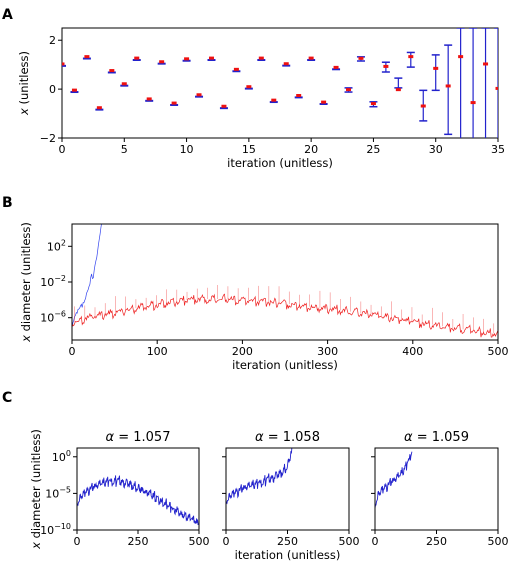 The height and width of the screenshot is (572, 510). I want to click on x-tick-label: 15, so click(249, 149).